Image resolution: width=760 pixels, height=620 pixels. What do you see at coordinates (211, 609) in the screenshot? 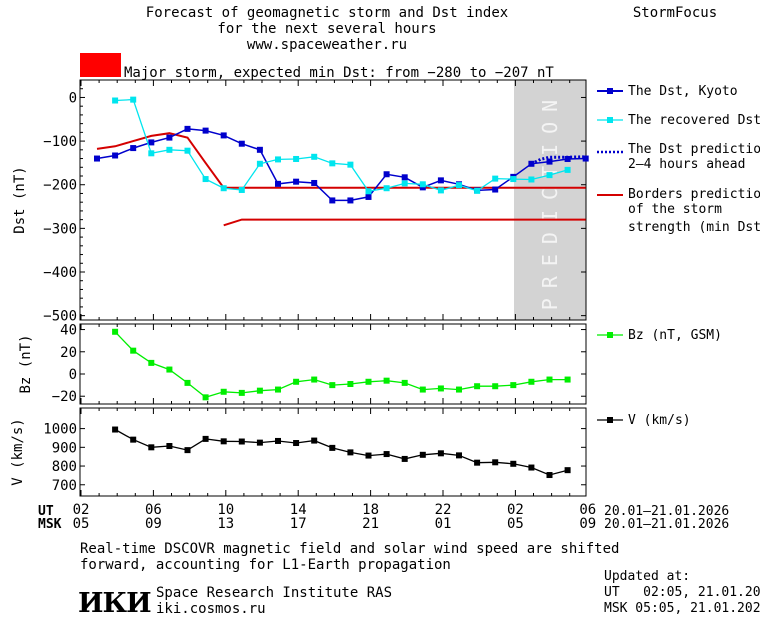
I see `institute-site: iki.cosmos.ru` at bounding box center [211, 609].